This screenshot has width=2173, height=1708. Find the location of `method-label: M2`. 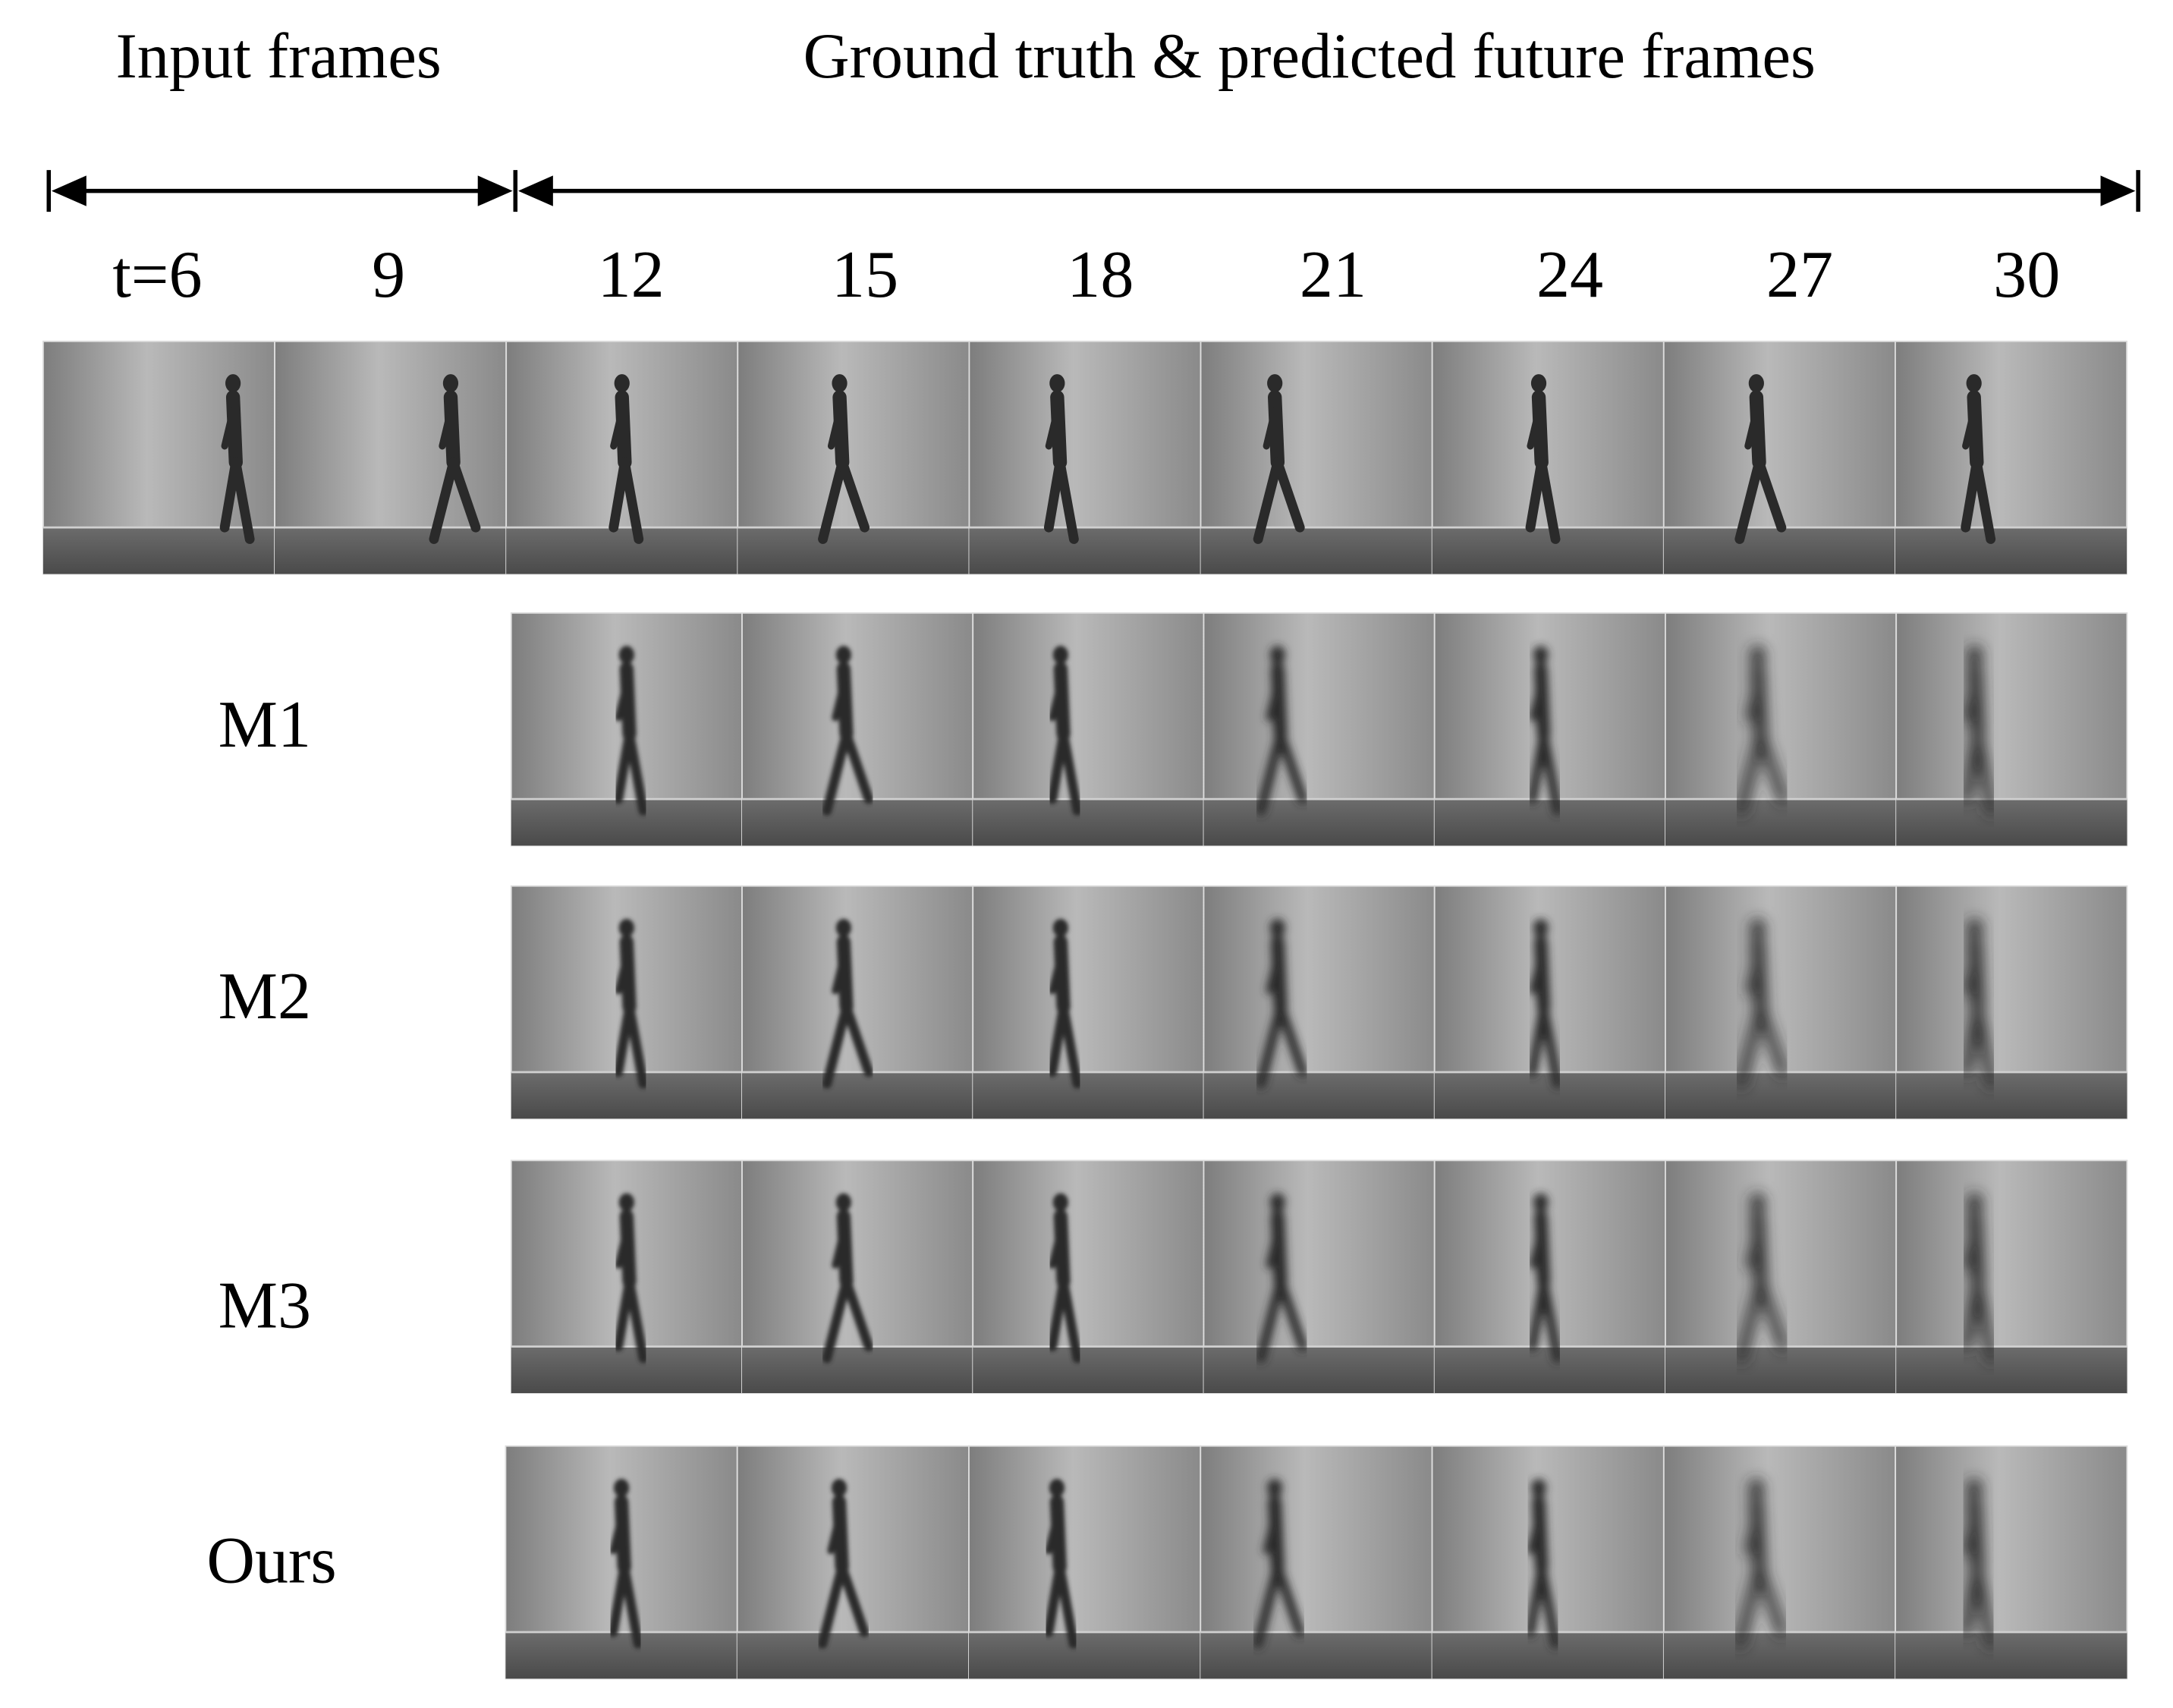

method-label: M2 is located at coordinates (265, 996).